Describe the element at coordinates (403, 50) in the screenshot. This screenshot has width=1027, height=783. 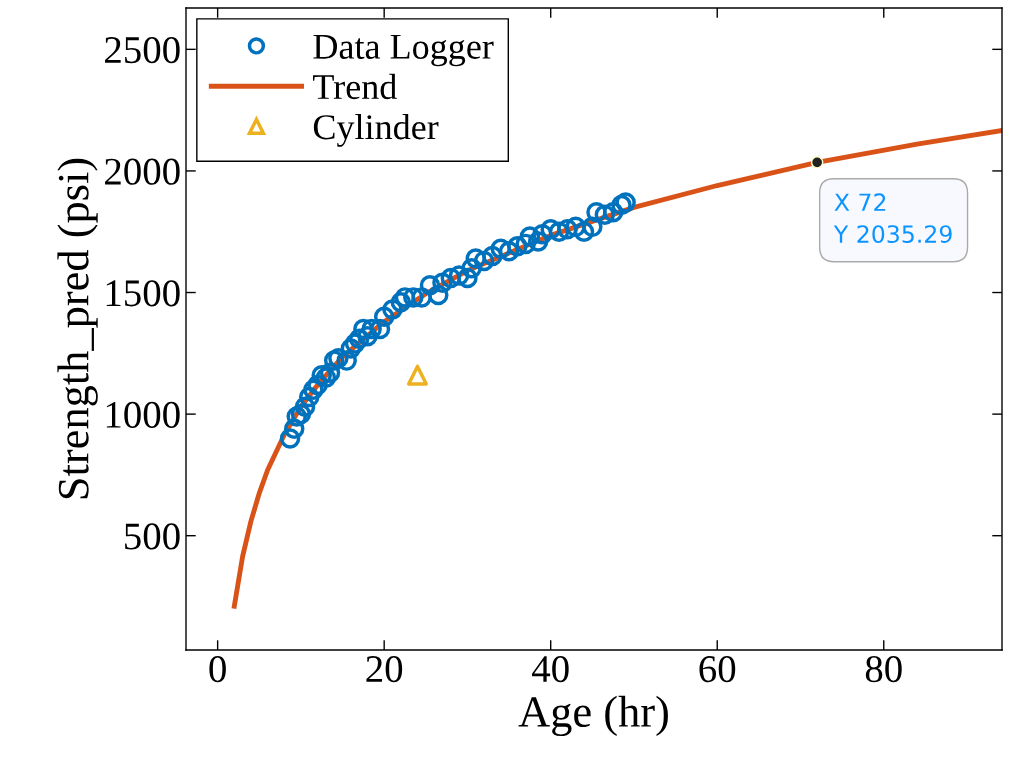
I see `legend-label: Data Logger` at that location.